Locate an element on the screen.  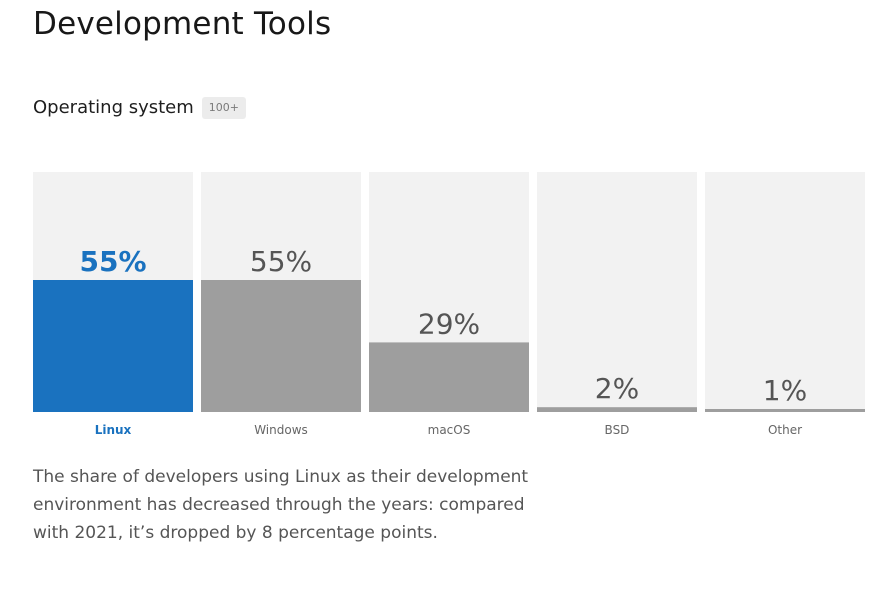
value-label-bsd: 2% is located at coordinates (617, 388).